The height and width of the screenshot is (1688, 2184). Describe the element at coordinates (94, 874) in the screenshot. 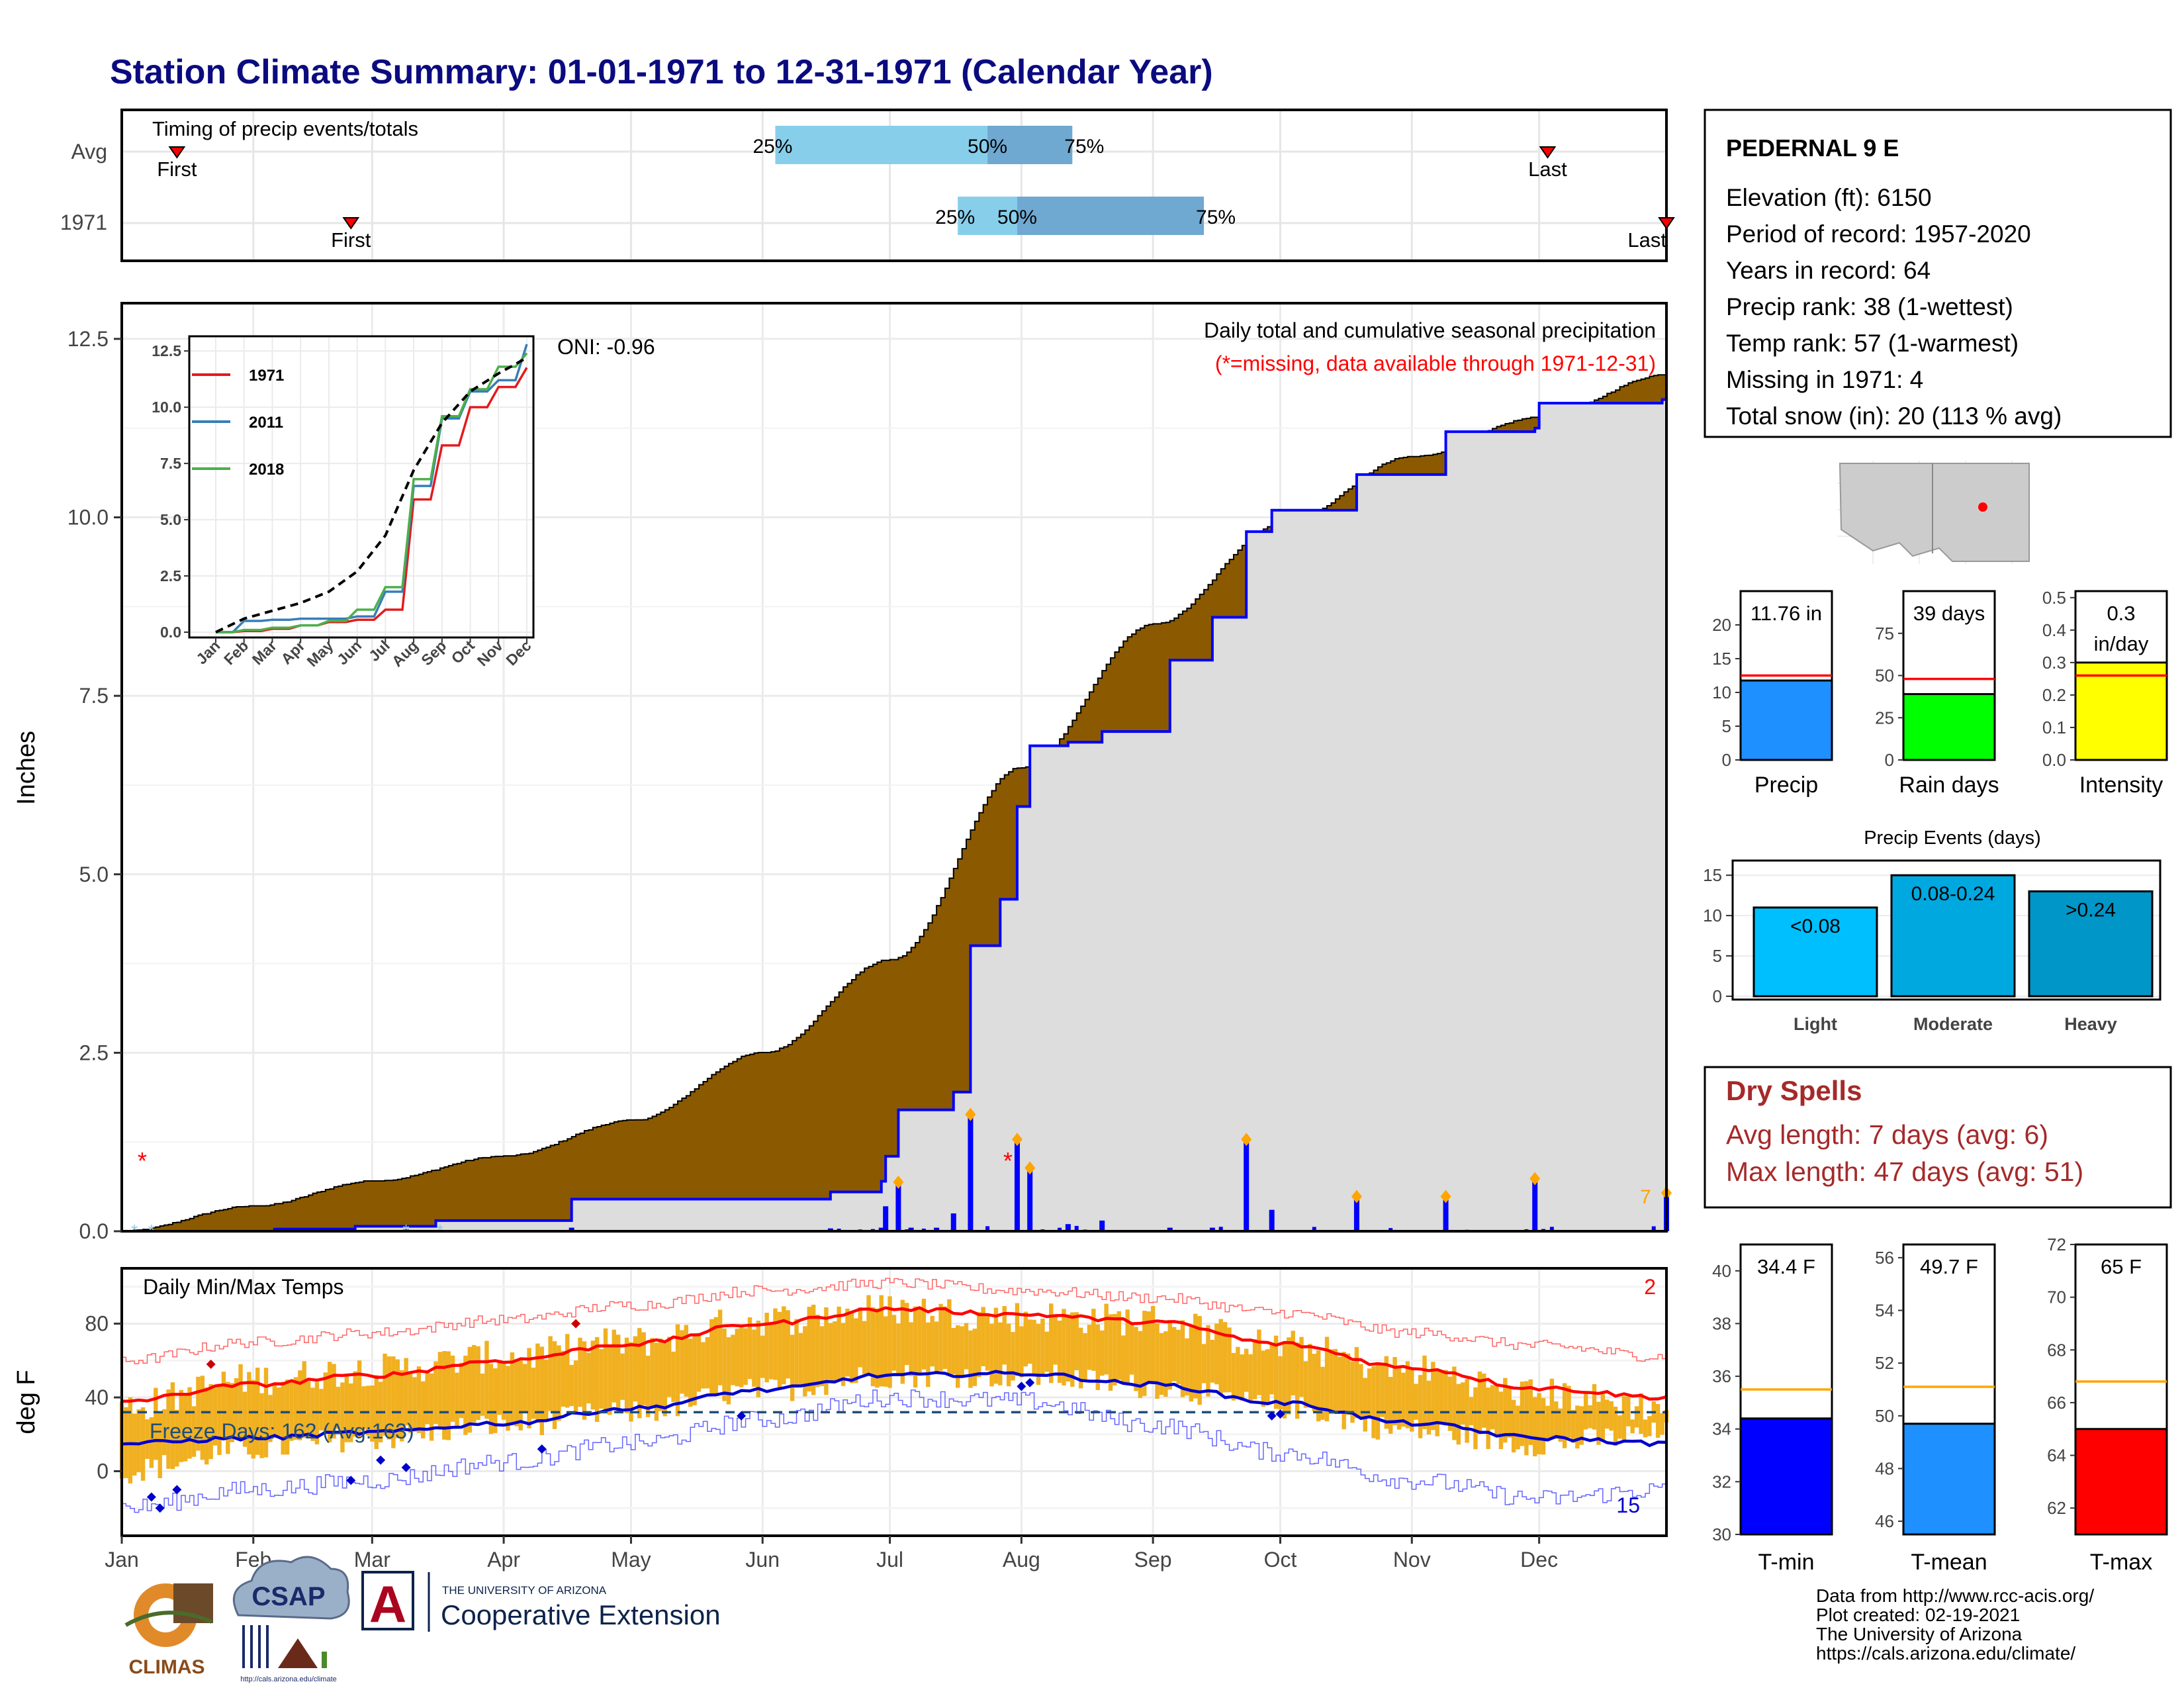

I see `precip-ytick-label: 5.0` at that location.